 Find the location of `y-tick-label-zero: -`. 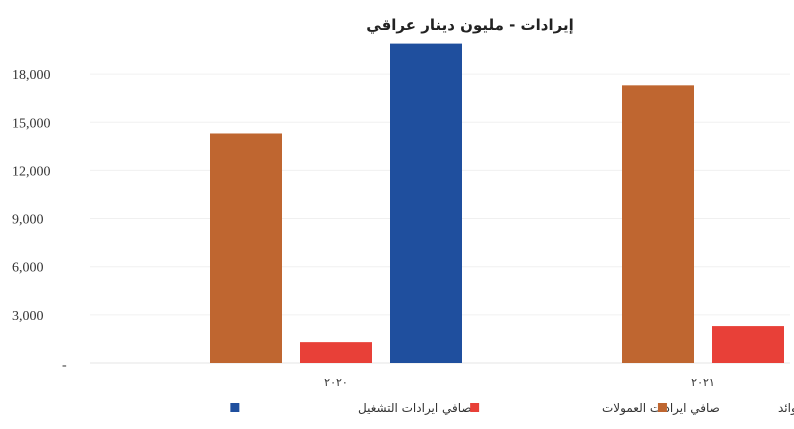

y-tick-label-zero: - is located at coordinates (64, 365).